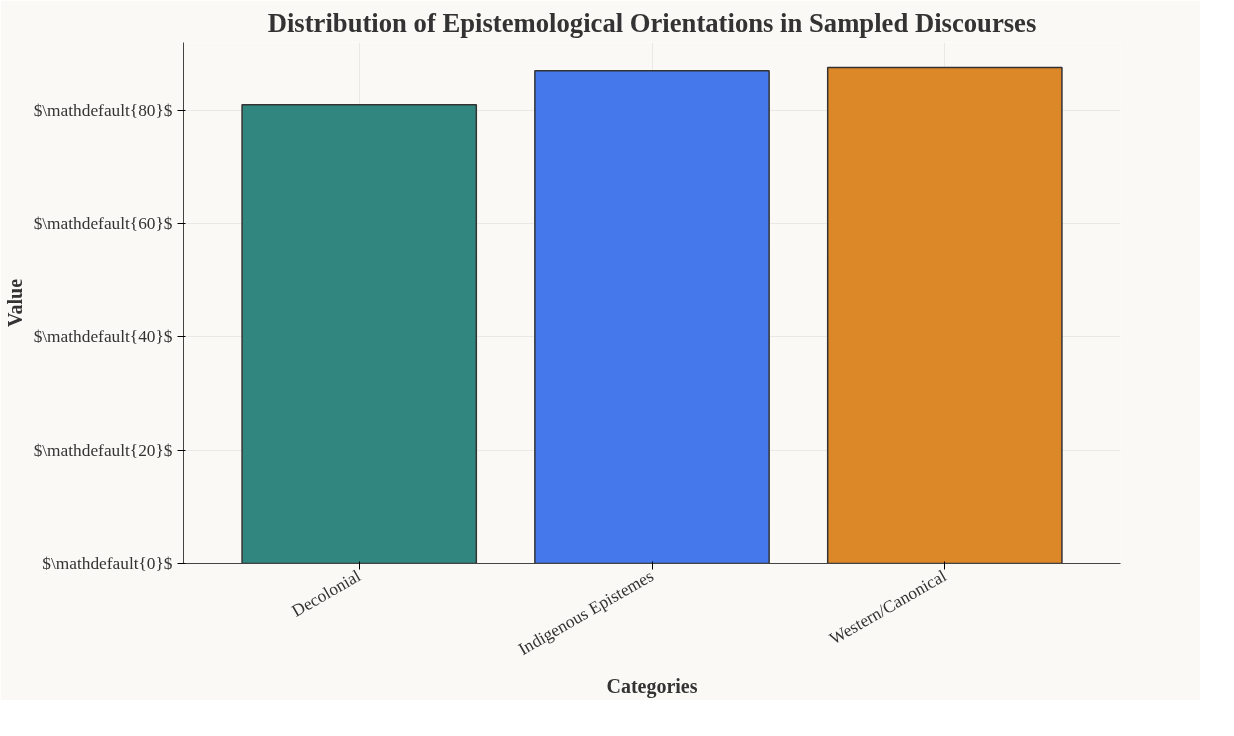  What do you see at coordinates (103, 224) in the screenshot?
I see `y-tick-label: $\mathdefault{60}$` at bounding box center [103, 224].